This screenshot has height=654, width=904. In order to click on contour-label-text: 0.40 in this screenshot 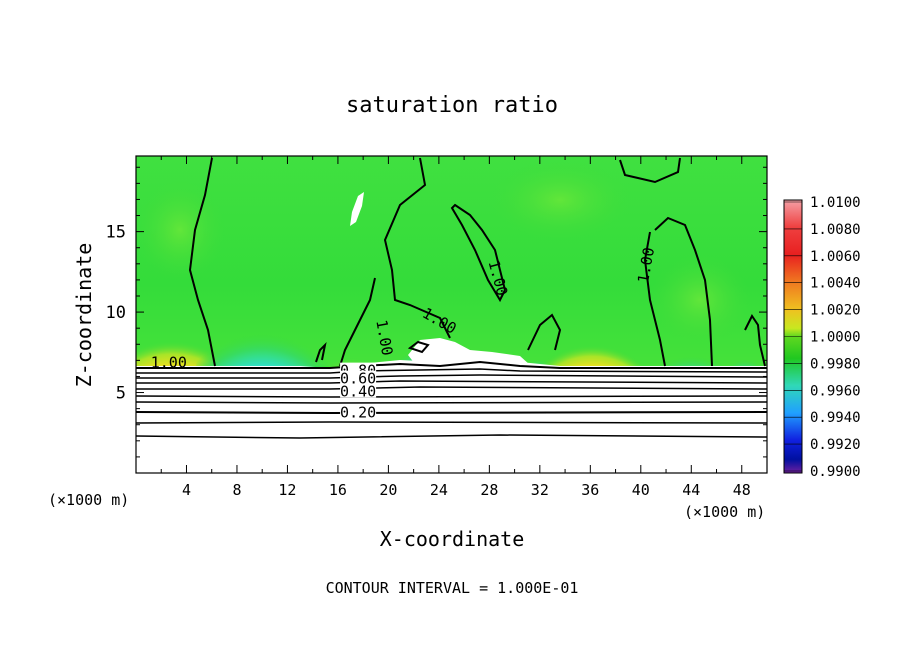, I will do `click(358, 392)`.